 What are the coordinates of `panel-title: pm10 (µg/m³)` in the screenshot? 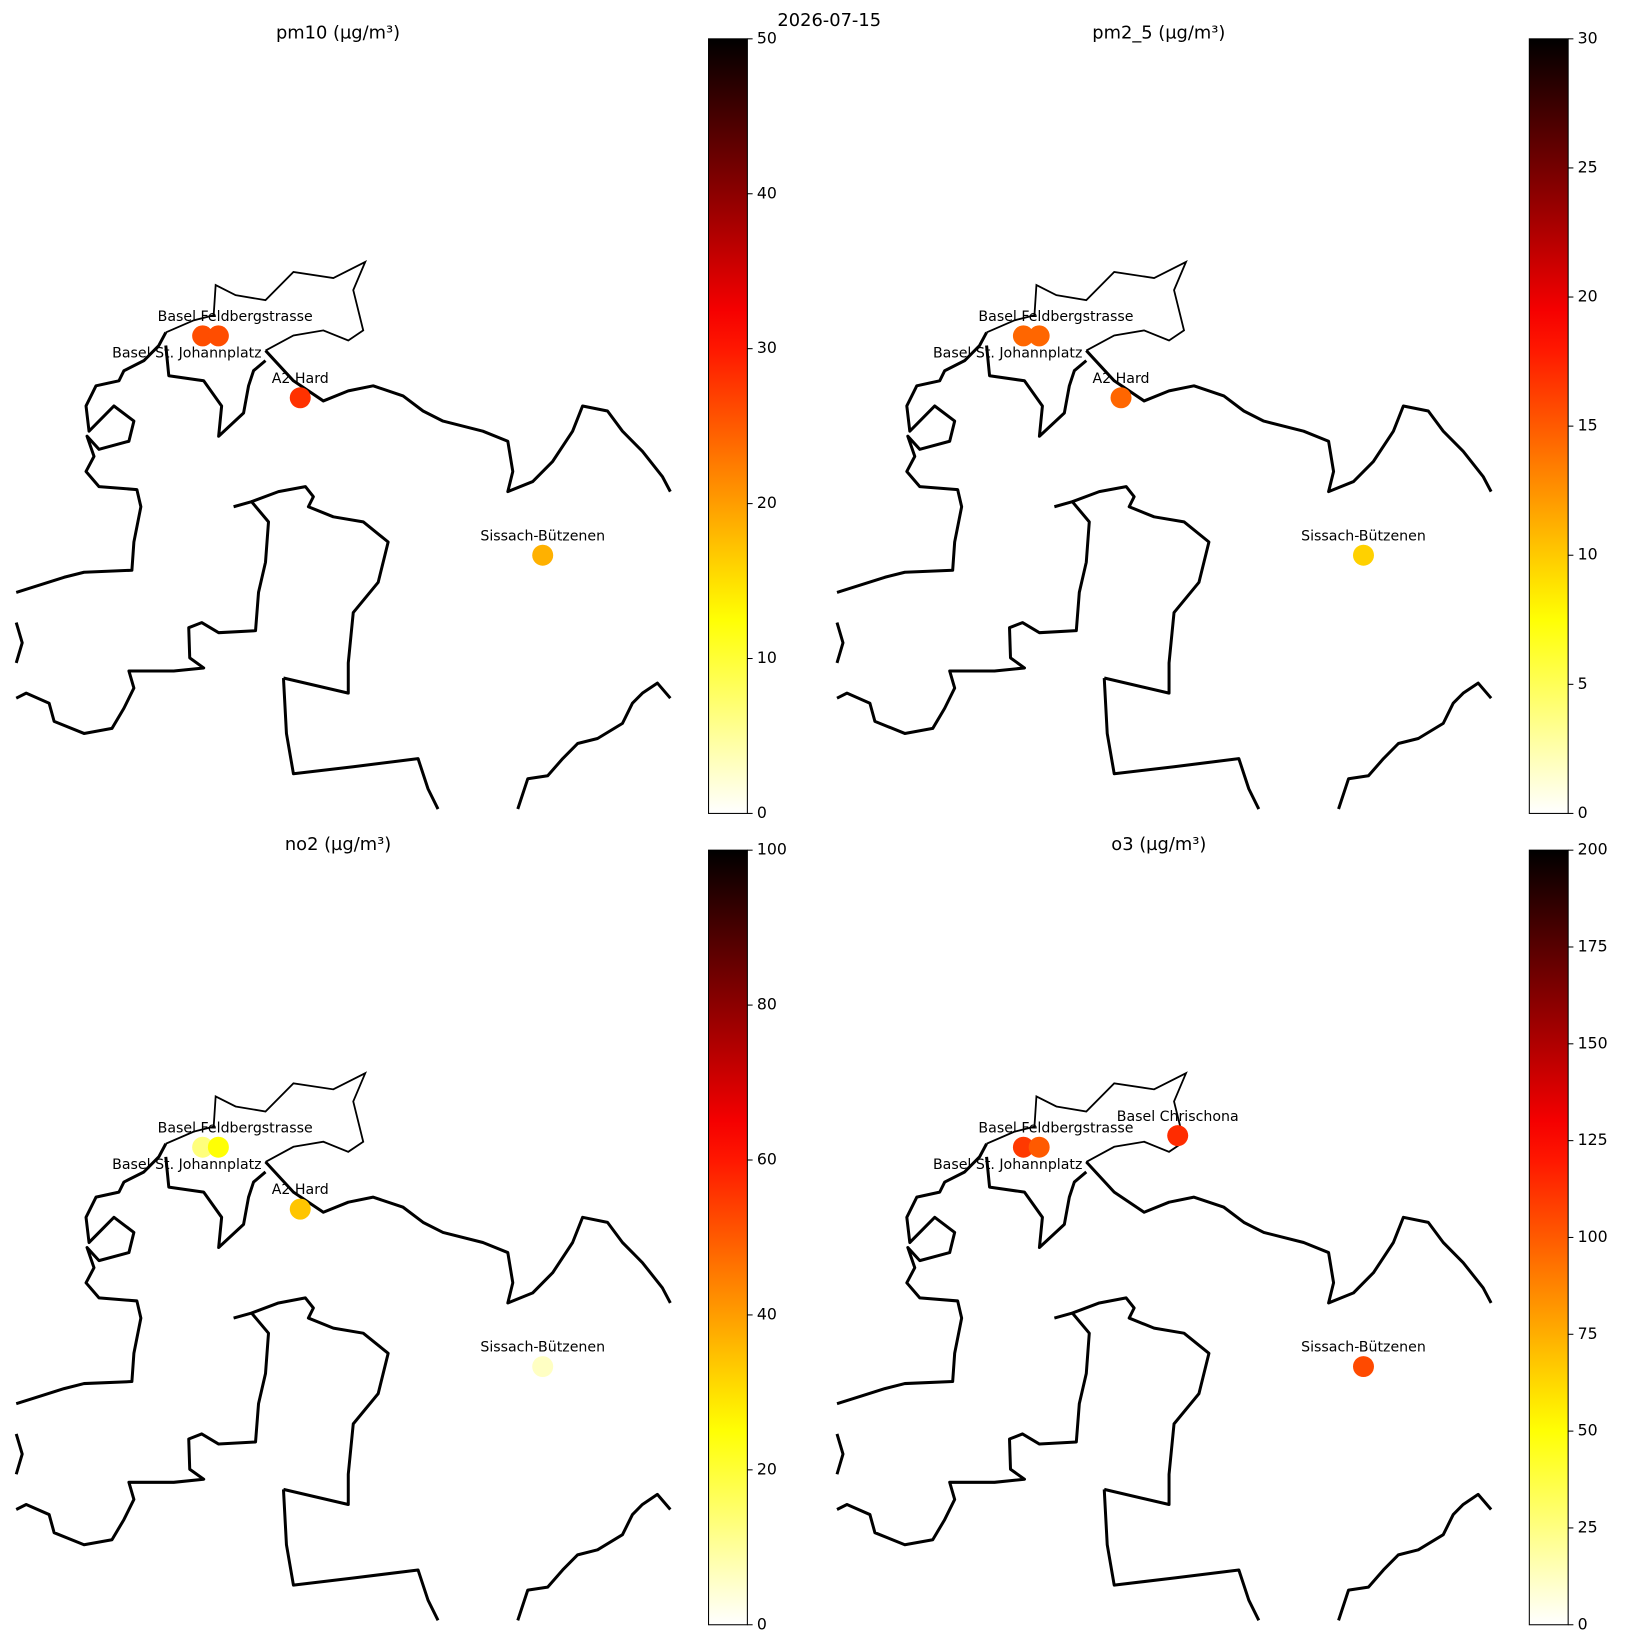 It's located at (338, 33).